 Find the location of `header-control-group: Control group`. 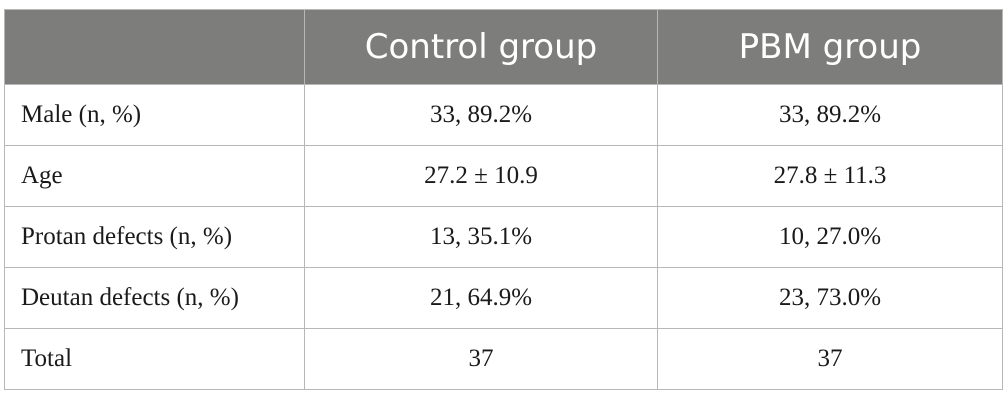

header-control-group: Control group is located at coordinates (481, 47).